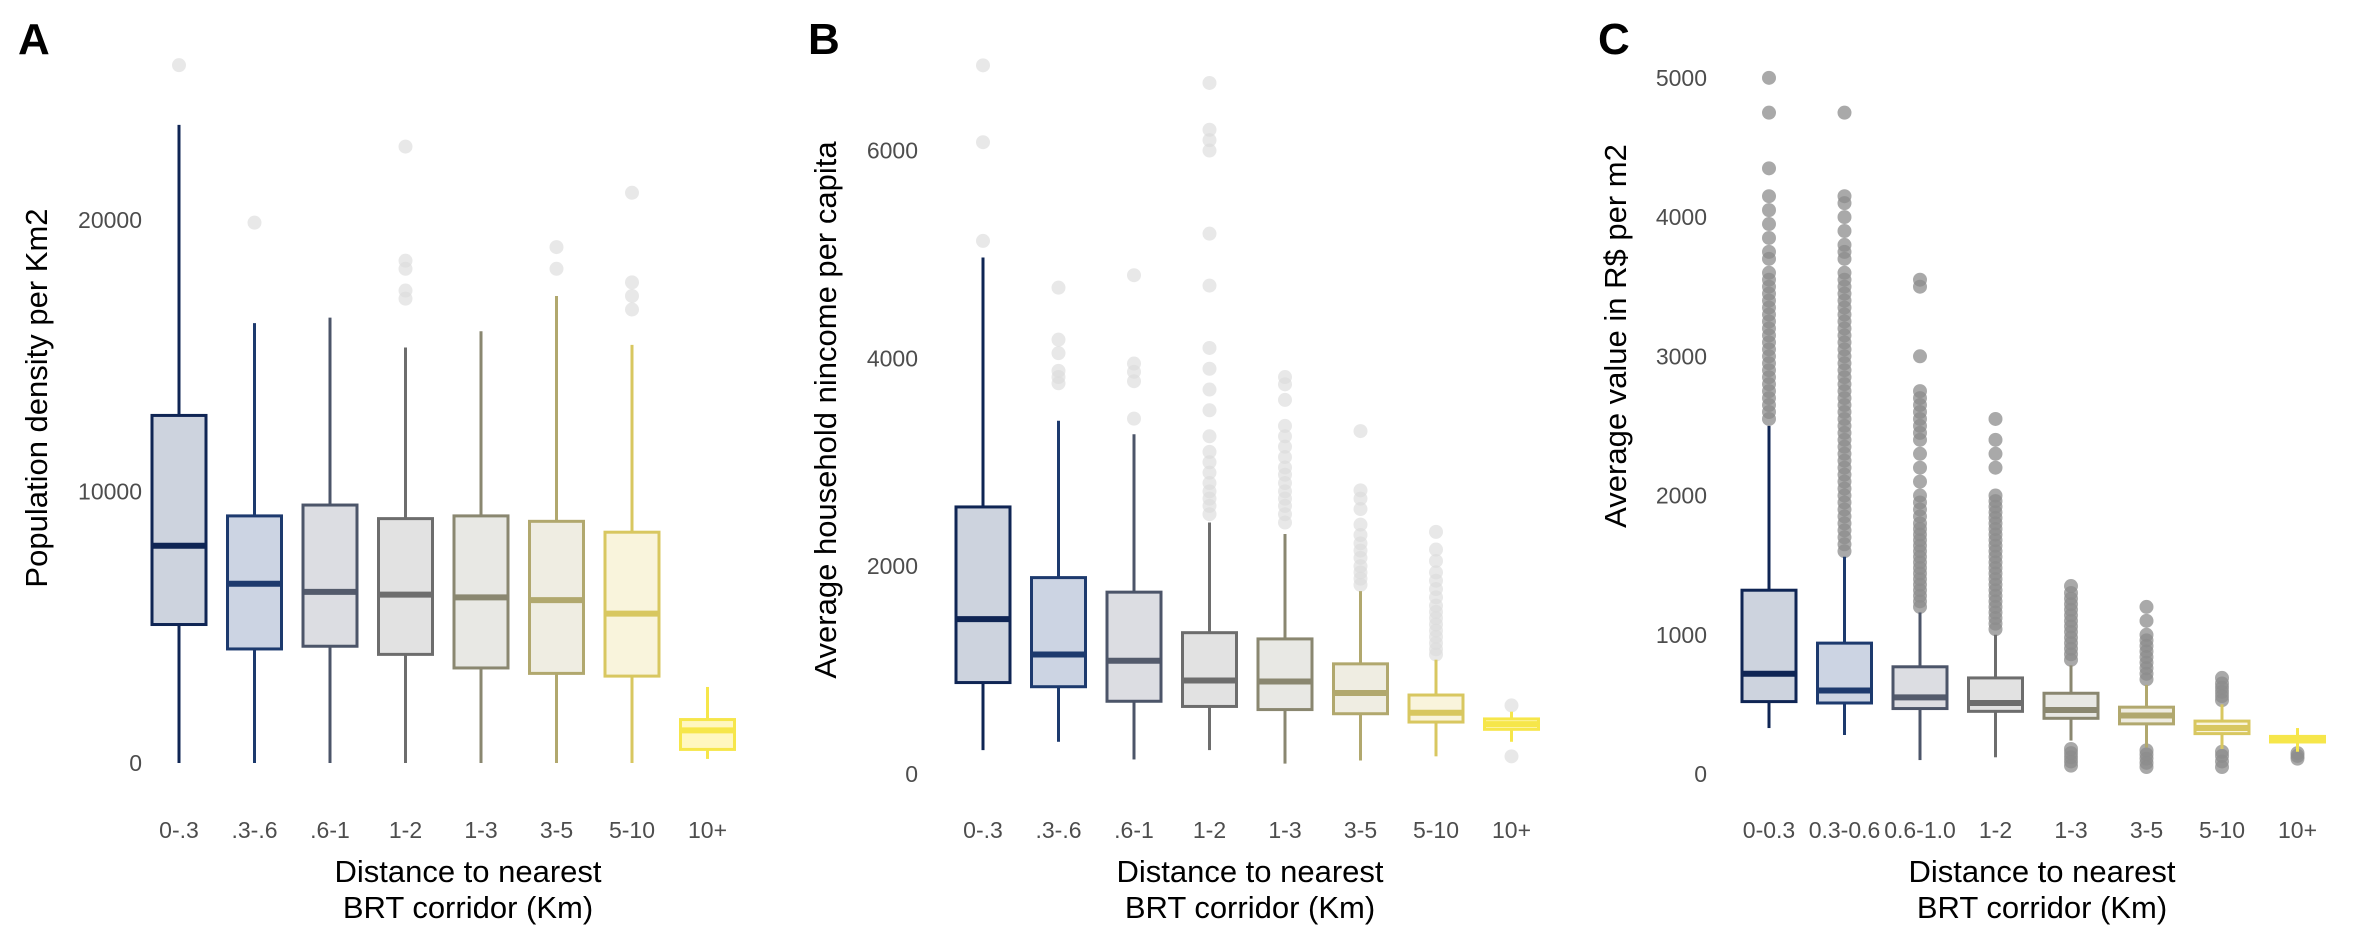  I want to click on panel-label-b: B, so click(824, 39).